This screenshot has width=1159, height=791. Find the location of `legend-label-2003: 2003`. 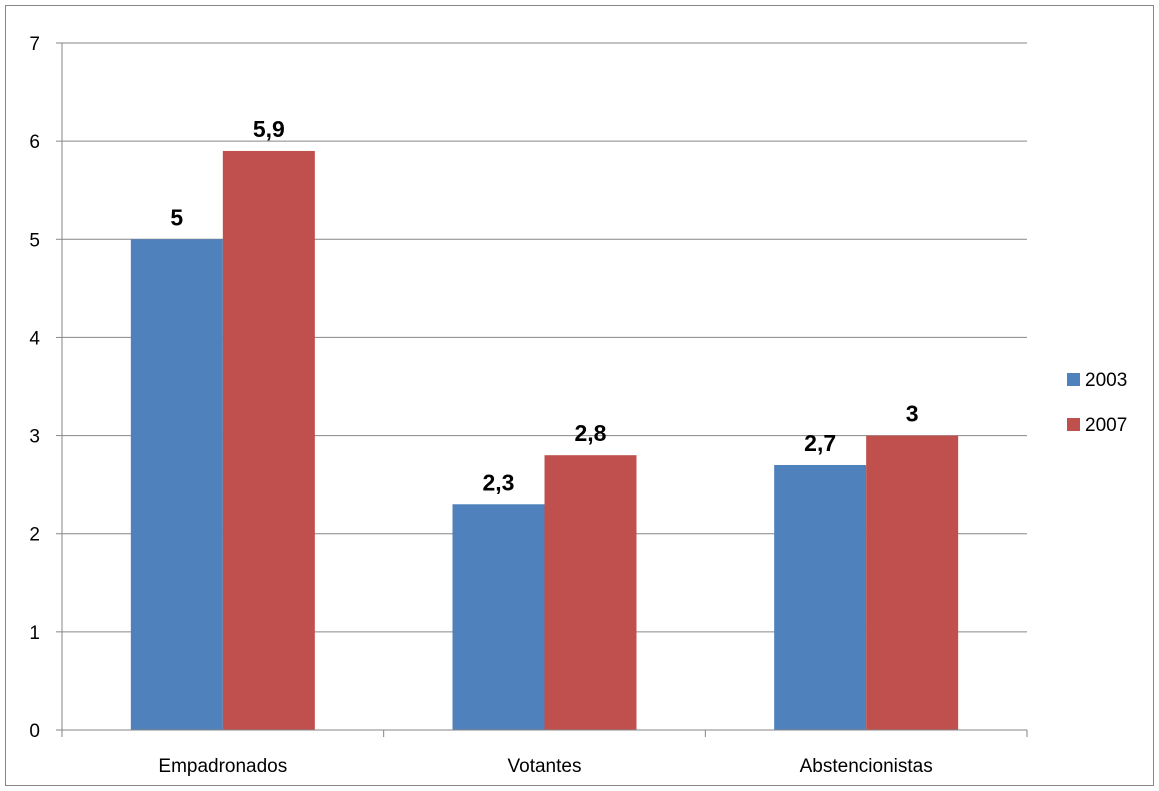

legend-label-2003: 2003 is located at coordinates (1106, 380).